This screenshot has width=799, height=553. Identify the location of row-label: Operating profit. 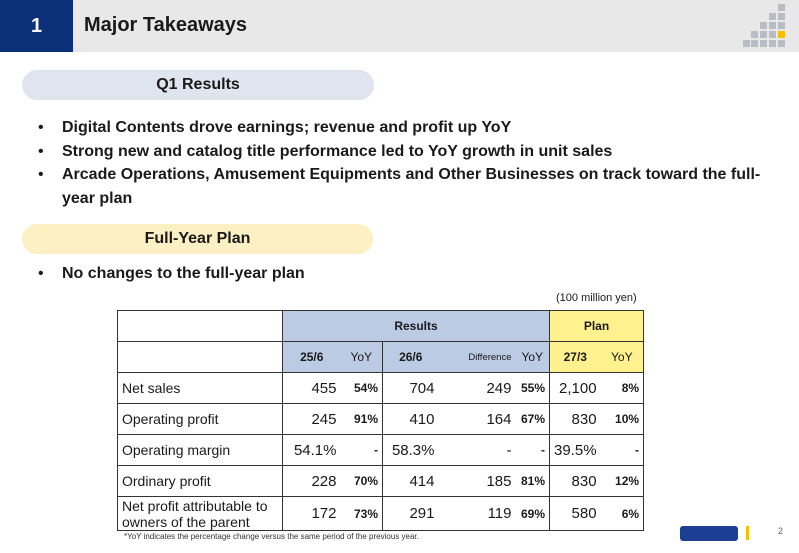
(200, 419).